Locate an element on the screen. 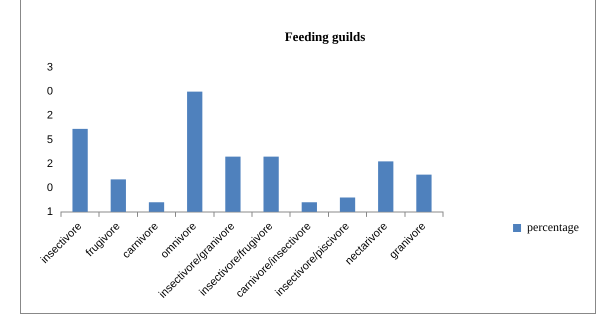  chart-title: Feeding guilds is located at coordinates (325, 36).